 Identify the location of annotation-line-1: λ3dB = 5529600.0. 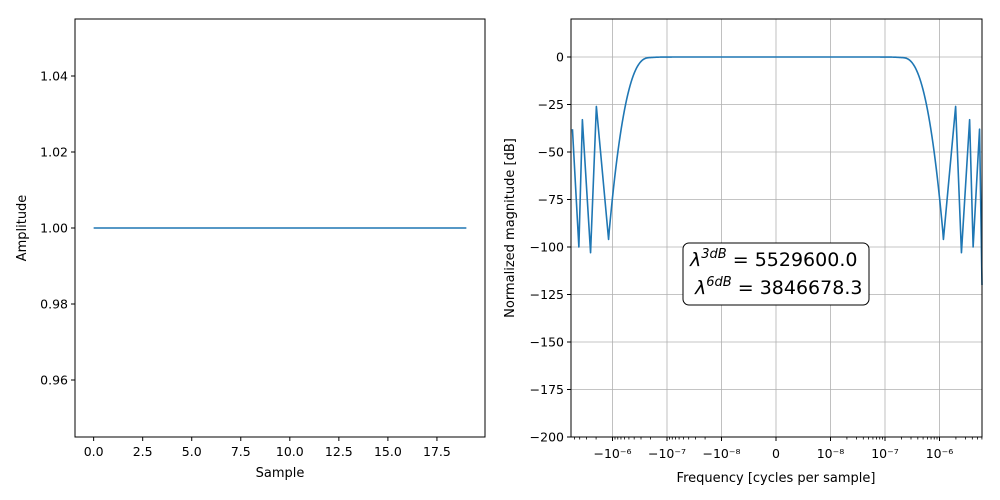
(773, 259).